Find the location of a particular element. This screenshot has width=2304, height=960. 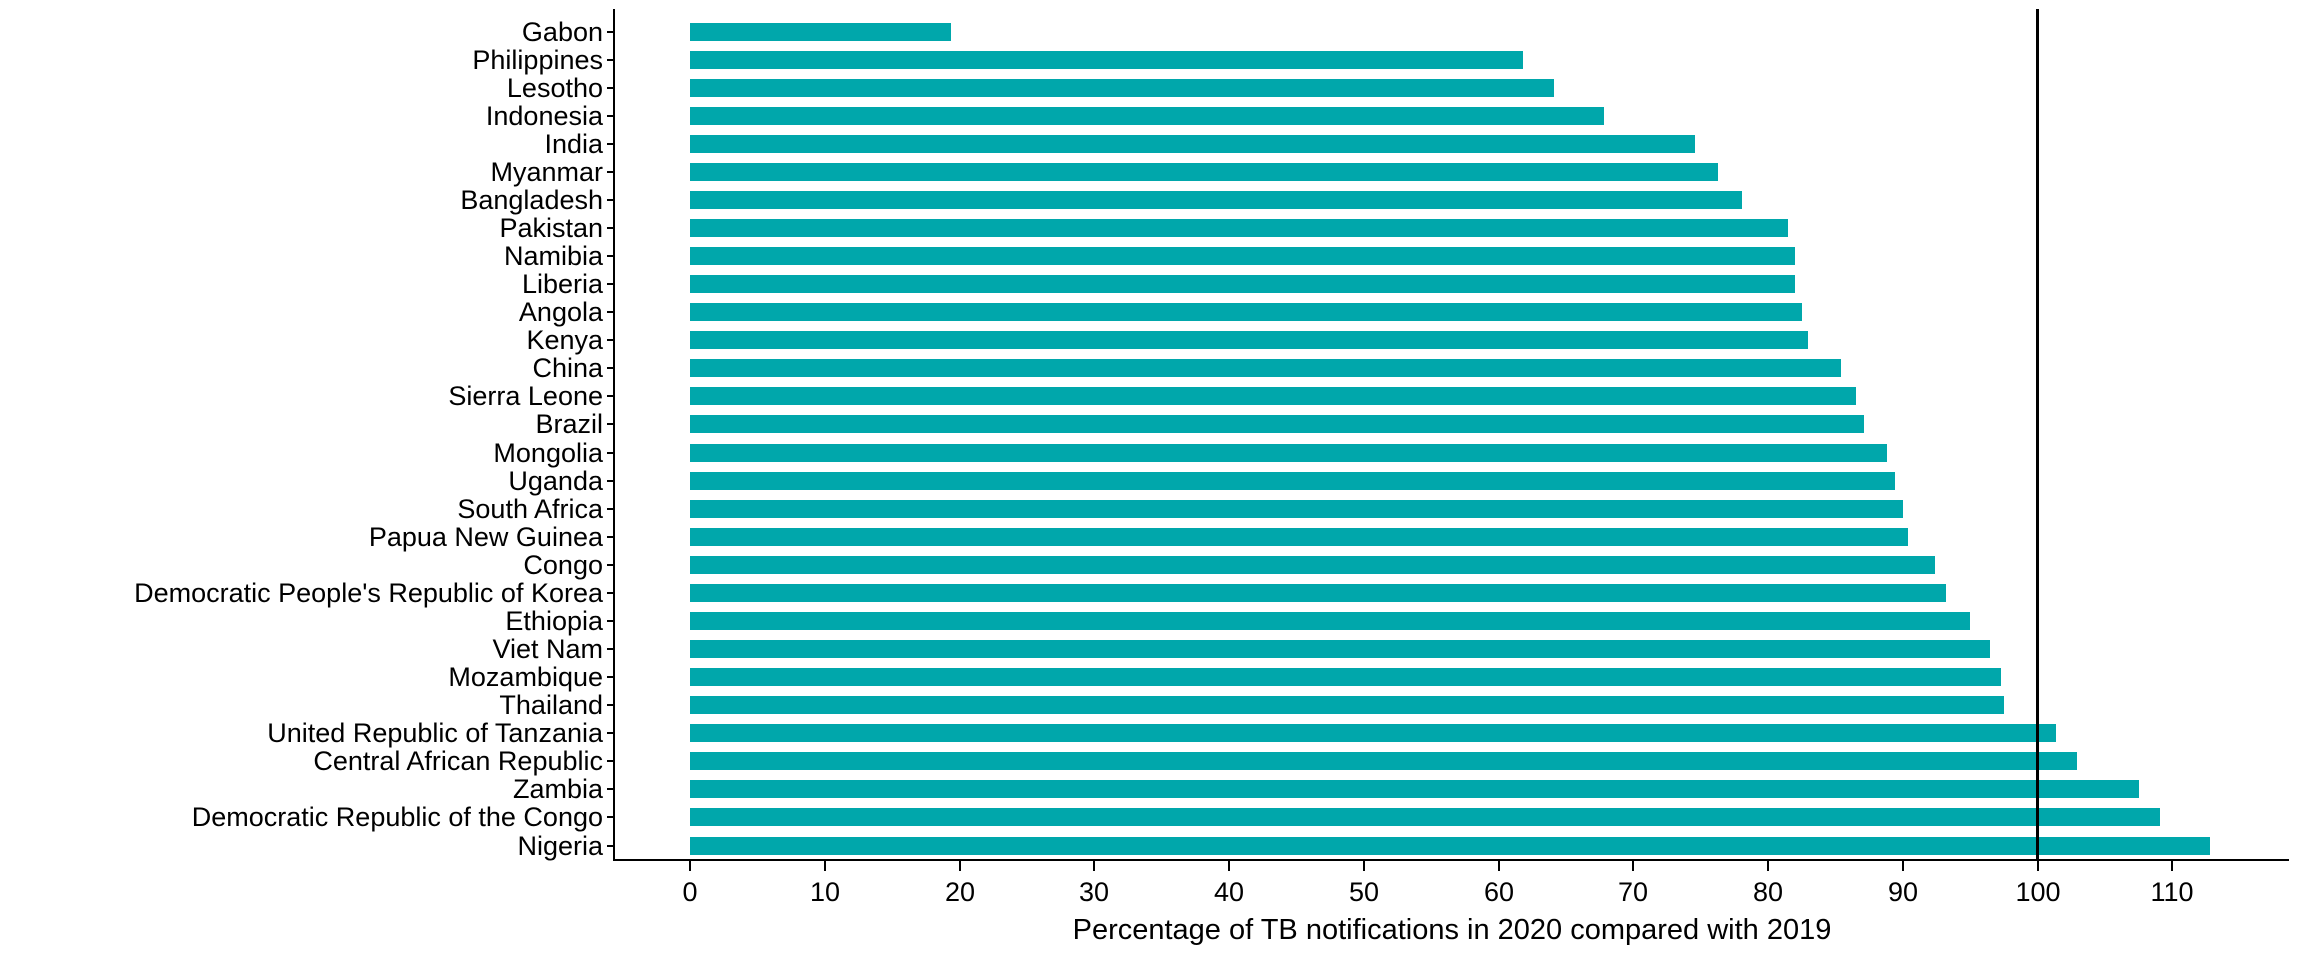

y-axis-label: Zambia is located at coordinates (557, 789).